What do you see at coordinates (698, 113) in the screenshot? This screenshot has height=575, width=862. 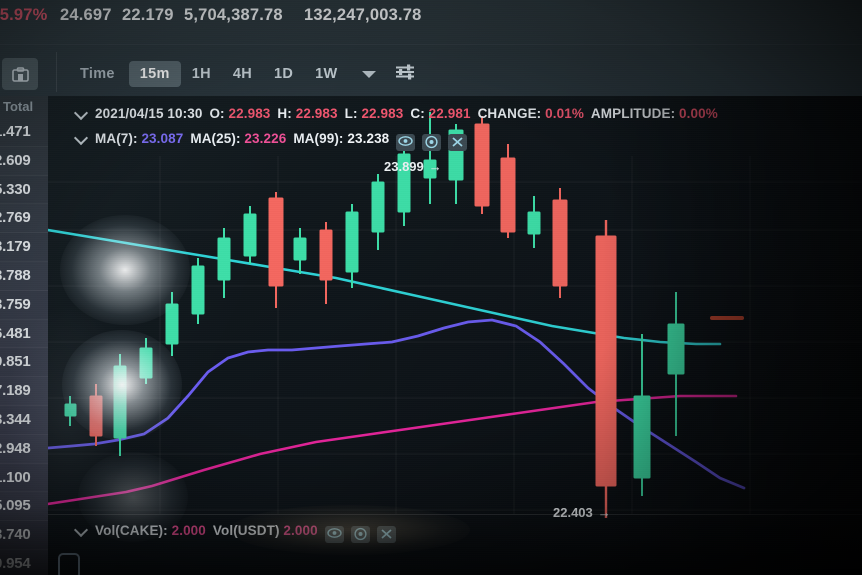 I see `ohlc-amplitude: 0.00%` at bounding box center [698, 113].